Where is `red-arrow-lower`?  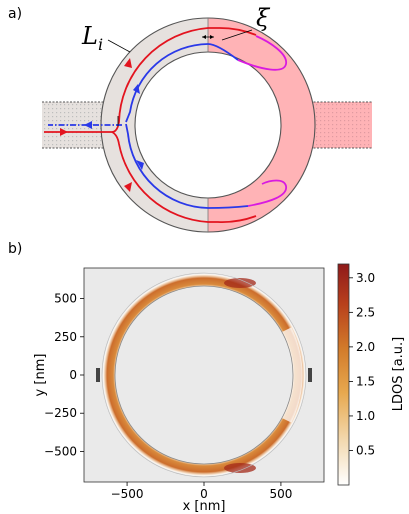 red-arrow-lower is located at coordinates (128, 187).